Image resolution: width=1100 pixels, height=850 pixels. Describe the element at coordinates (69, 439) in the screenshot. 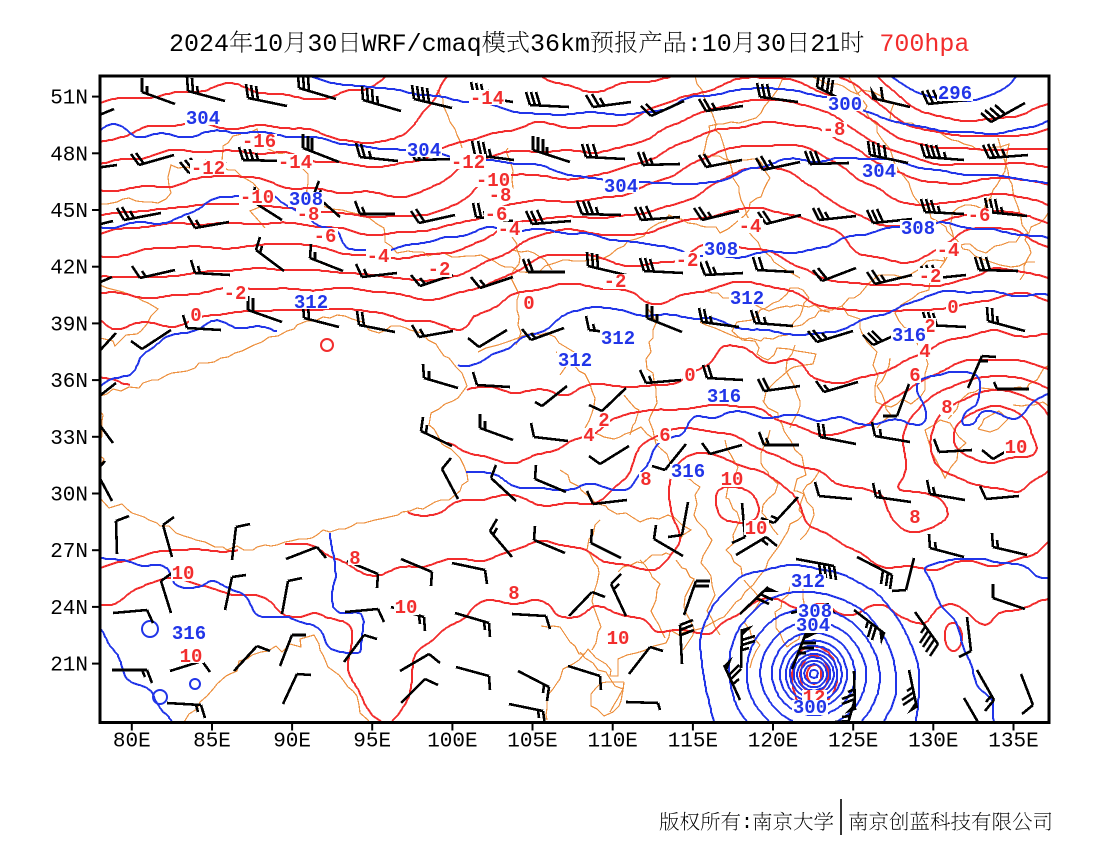

I see `svg-text: 33N` at that location.